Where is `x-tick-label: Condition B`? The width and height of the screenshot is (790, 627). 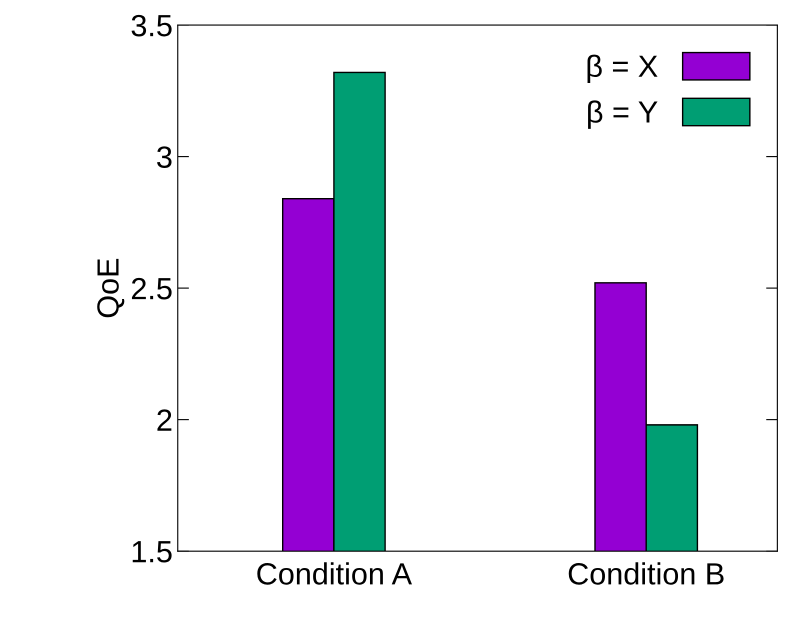 x-tick-label: Condition B is located at coordinates (646, 573).